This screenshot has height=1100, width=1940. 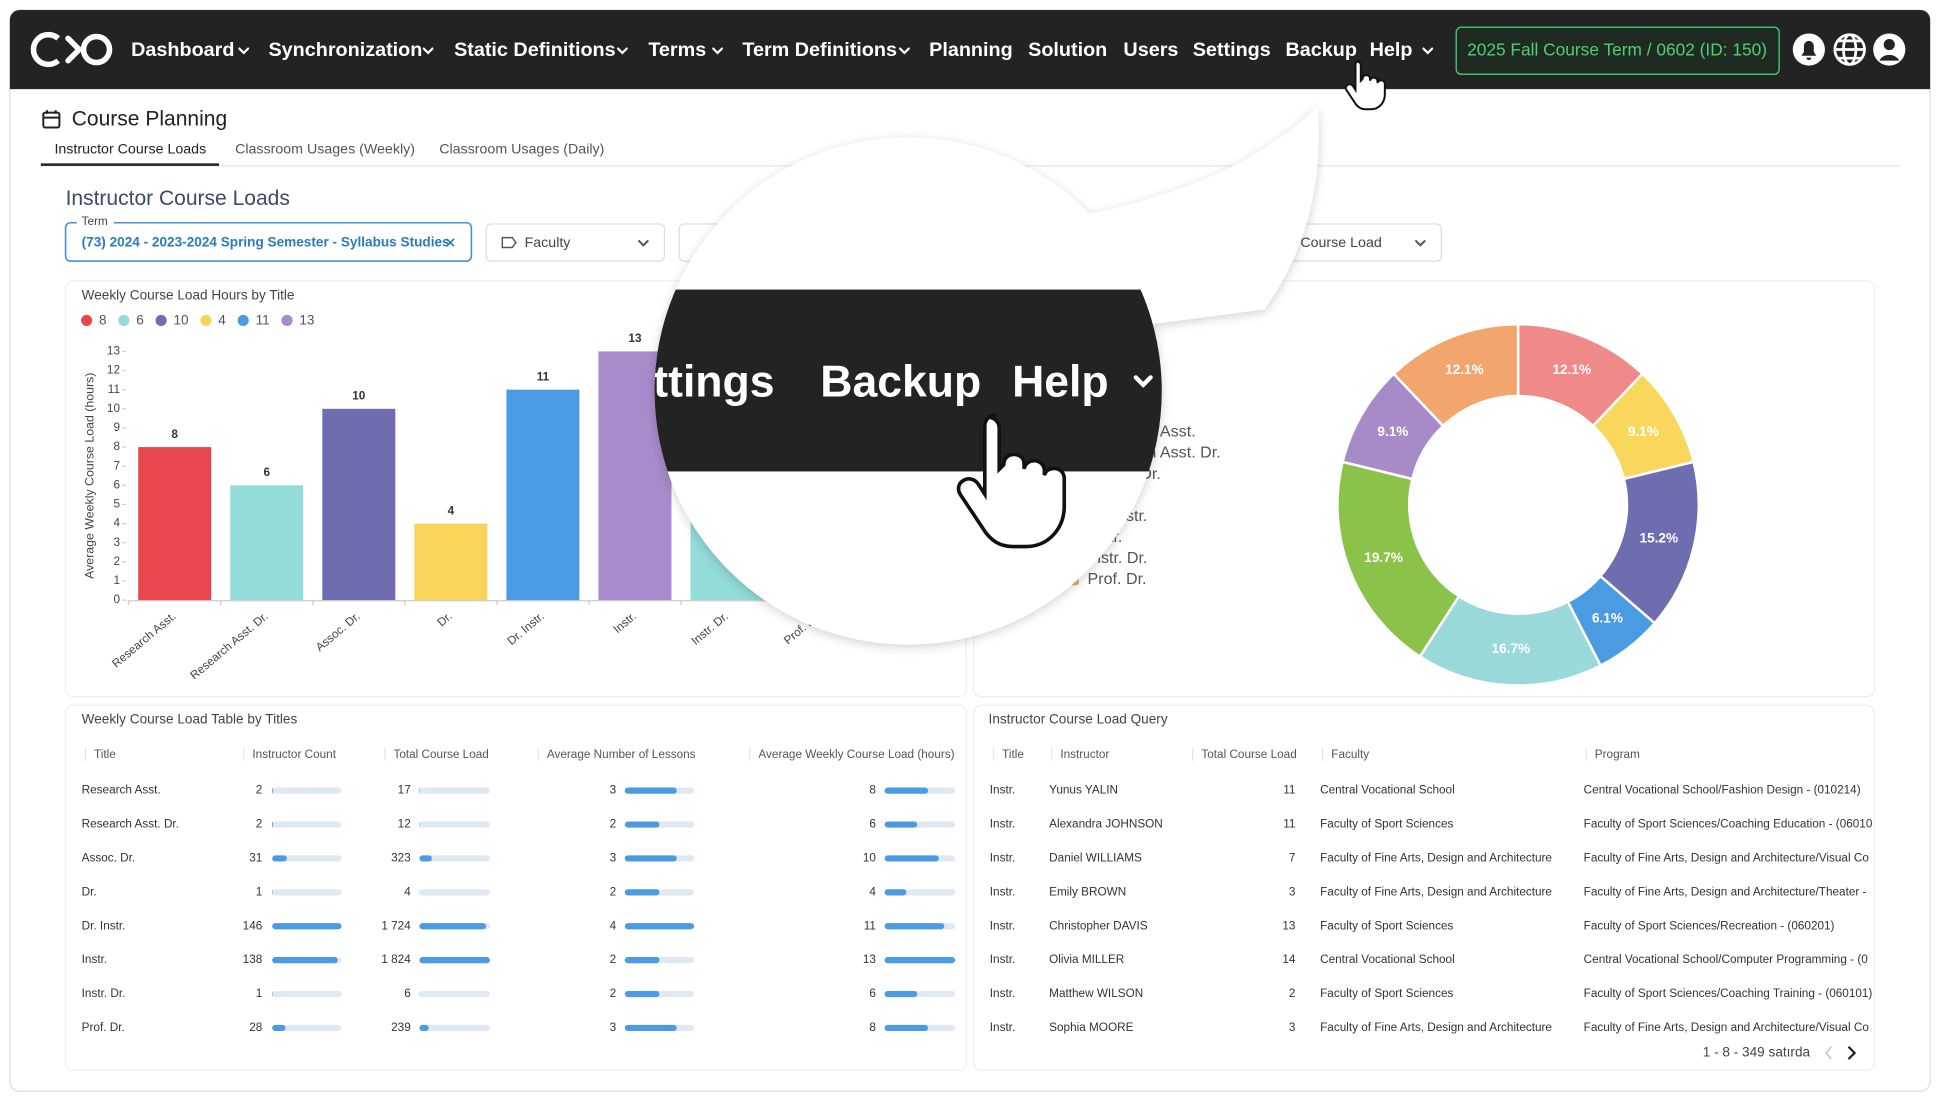 What do you see at coordinates (294, 754) in the screenshot?
I see `column-header: Instructor Count` at bounding box center [294, 754].